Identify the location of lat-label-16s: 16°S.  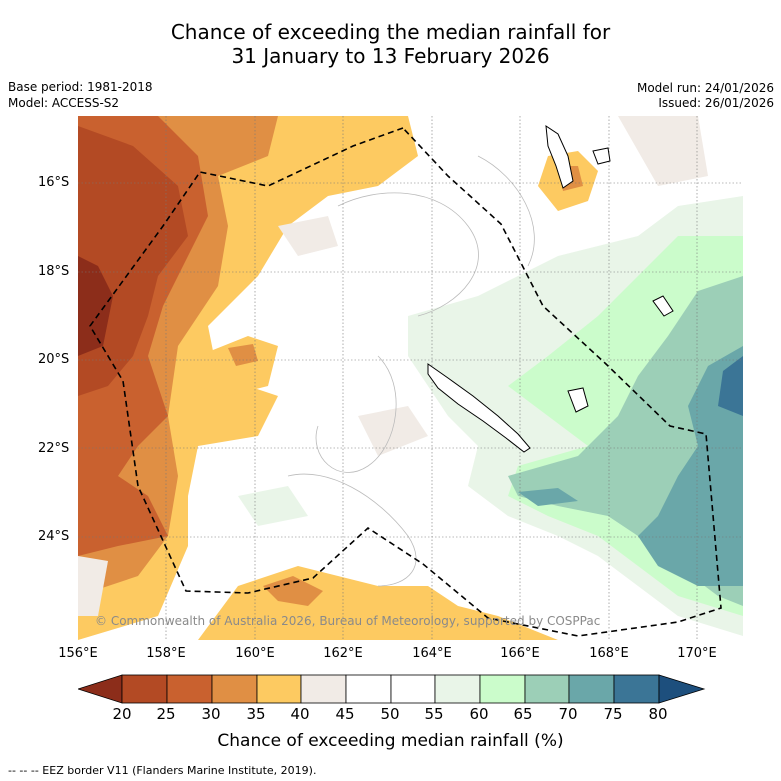
(54, 182).